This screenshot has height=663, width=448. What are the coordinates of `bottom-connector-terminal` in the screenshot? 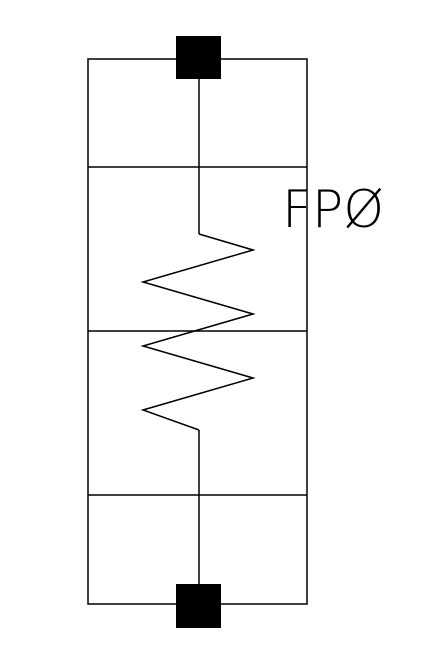 It's located at (198, 606).